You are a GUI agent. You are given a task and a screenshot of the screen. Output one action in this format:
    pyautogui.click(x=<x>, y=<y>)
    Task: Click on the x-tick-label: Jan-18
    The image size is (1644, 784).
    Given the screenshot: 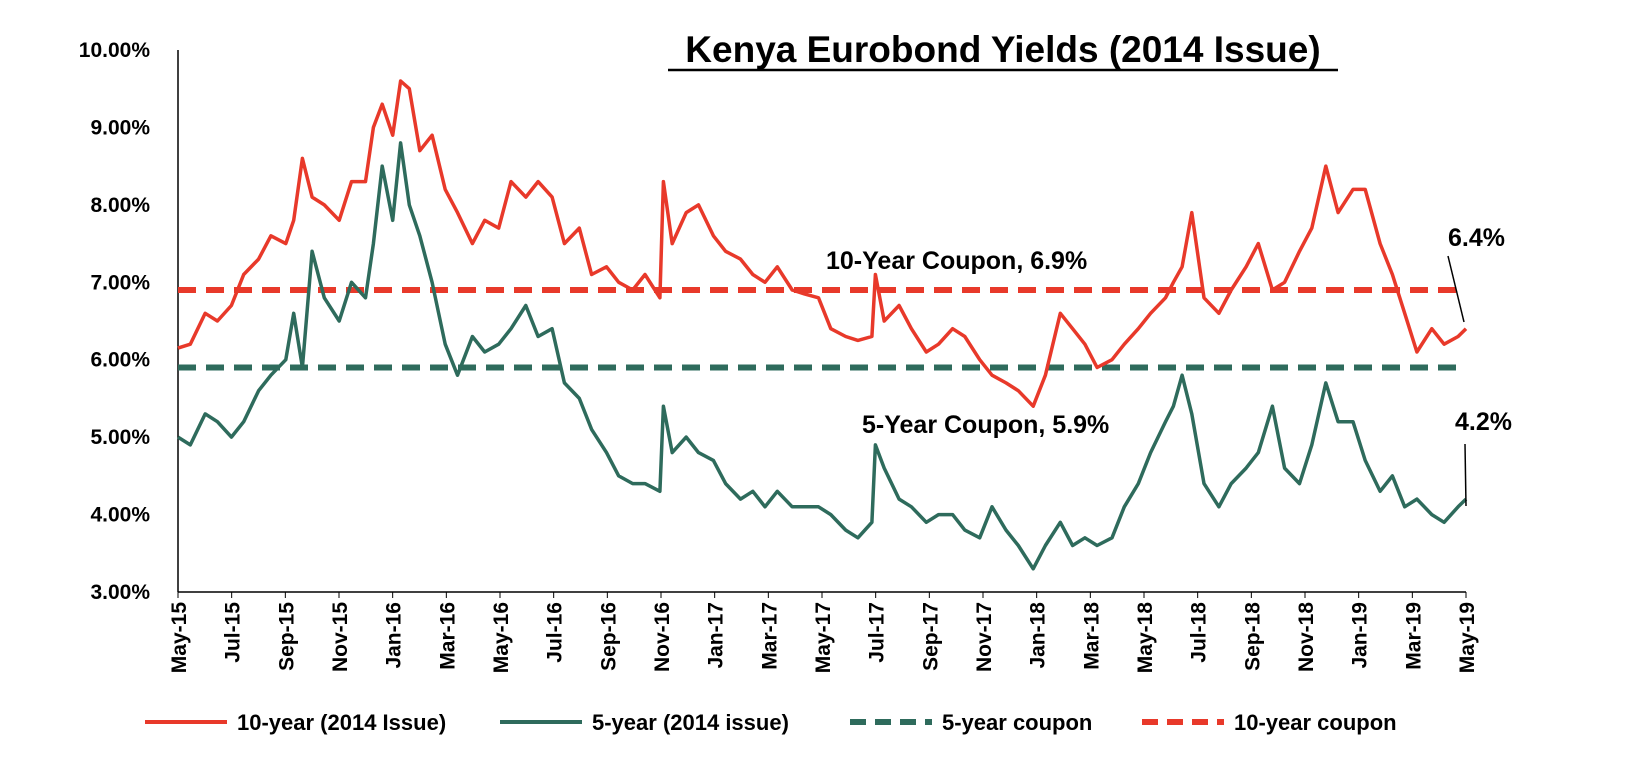 What is the action you would take?
    pyautogui.click(x=1038, y=635)
    